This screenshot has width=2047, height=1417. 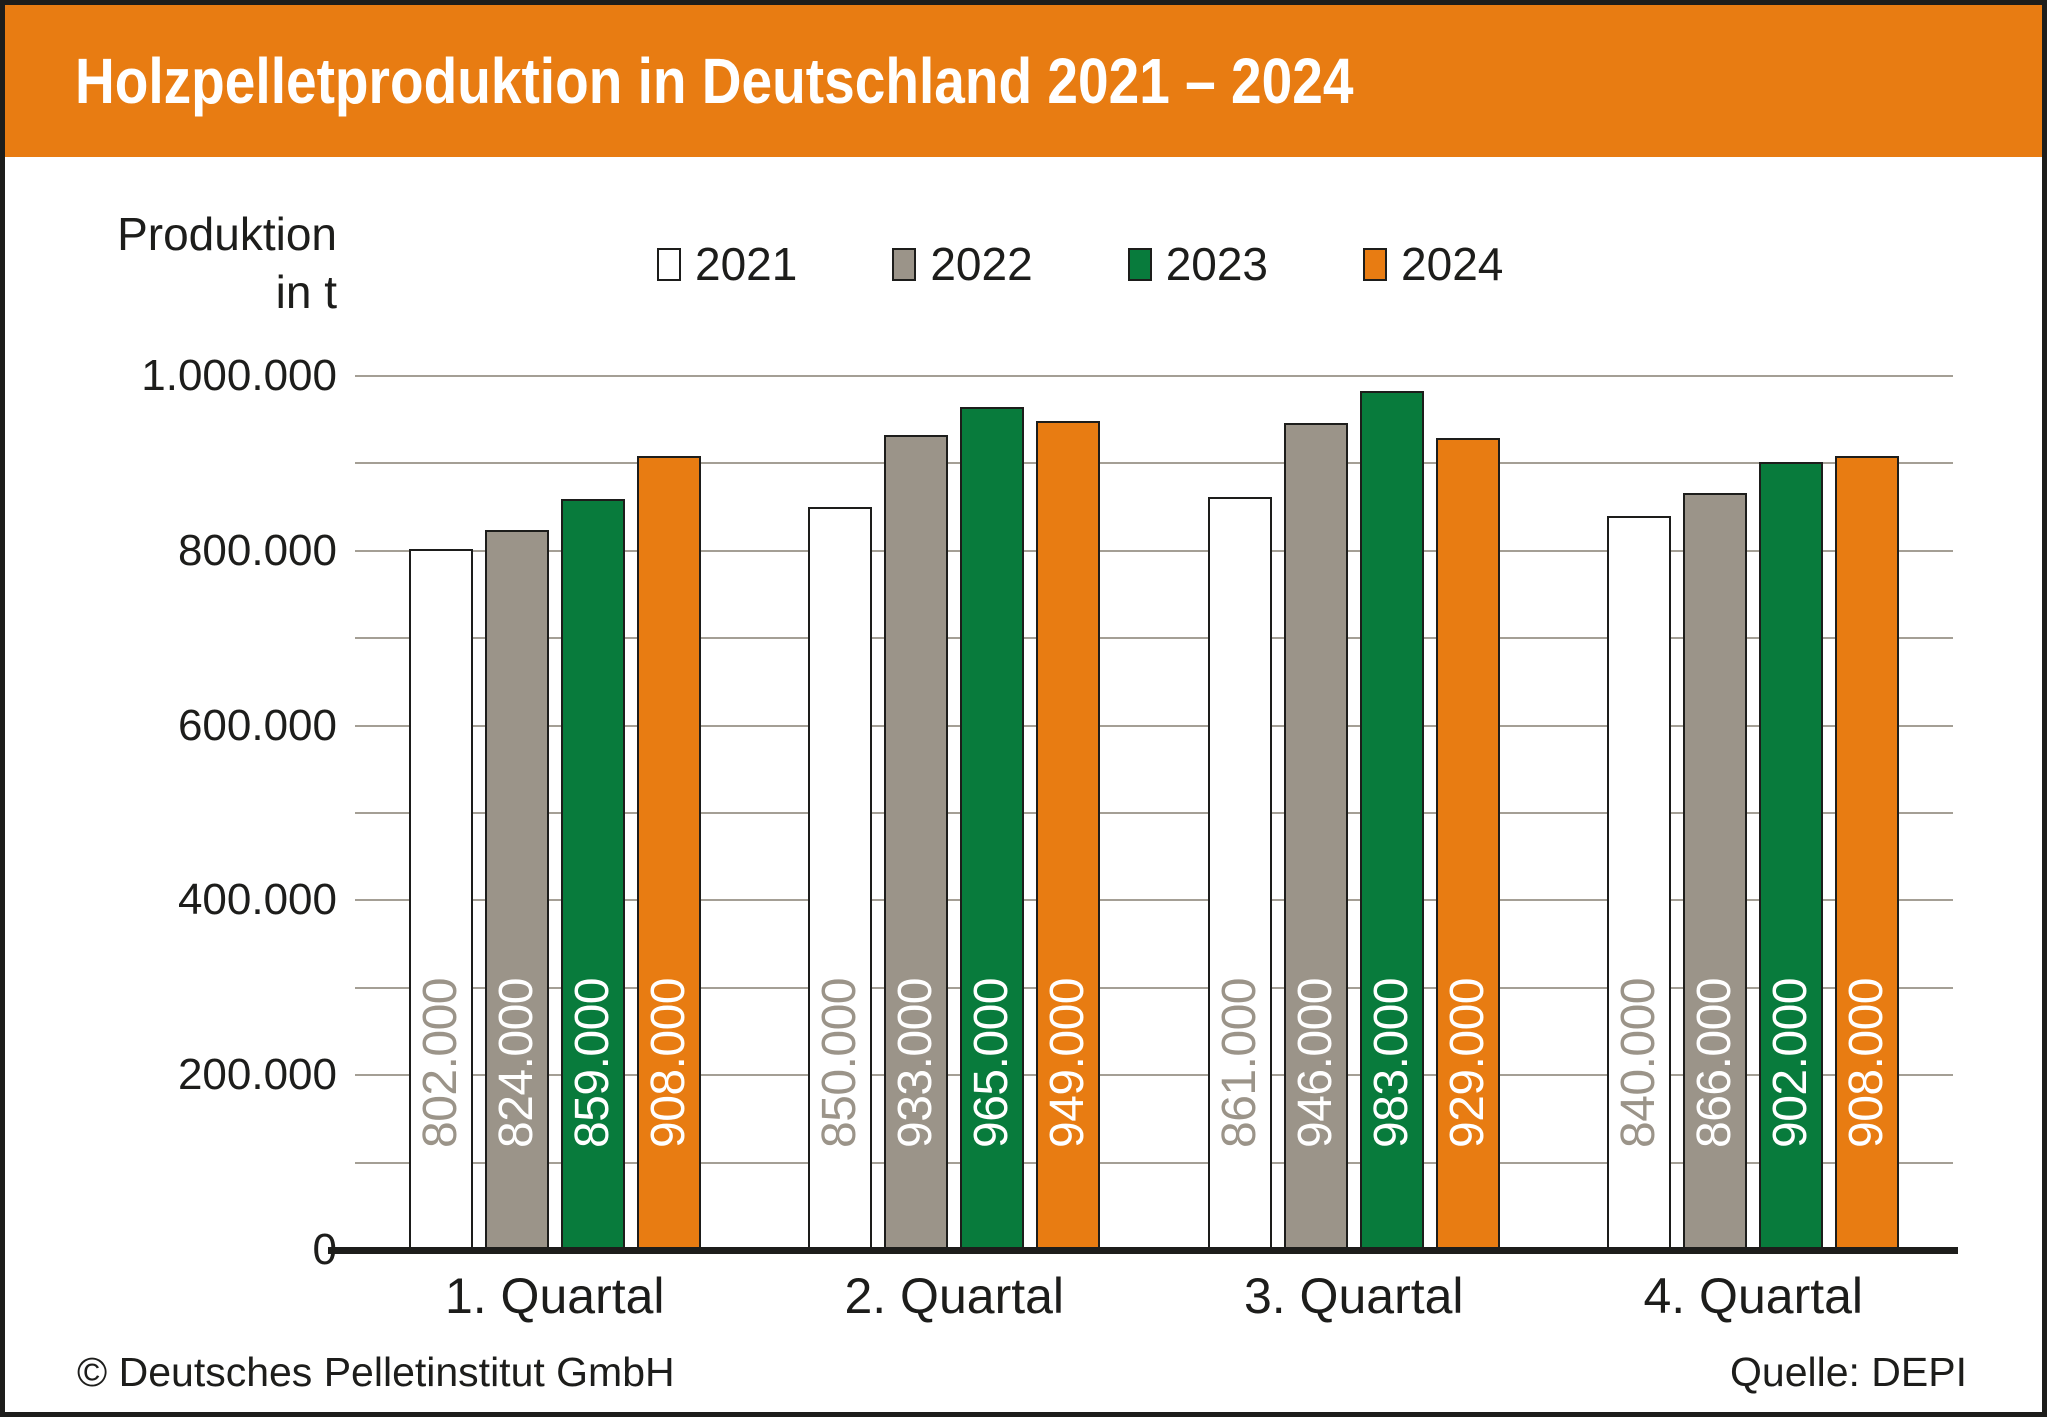 I want to click on x-axis-line, so click(x=1143, y=1250).